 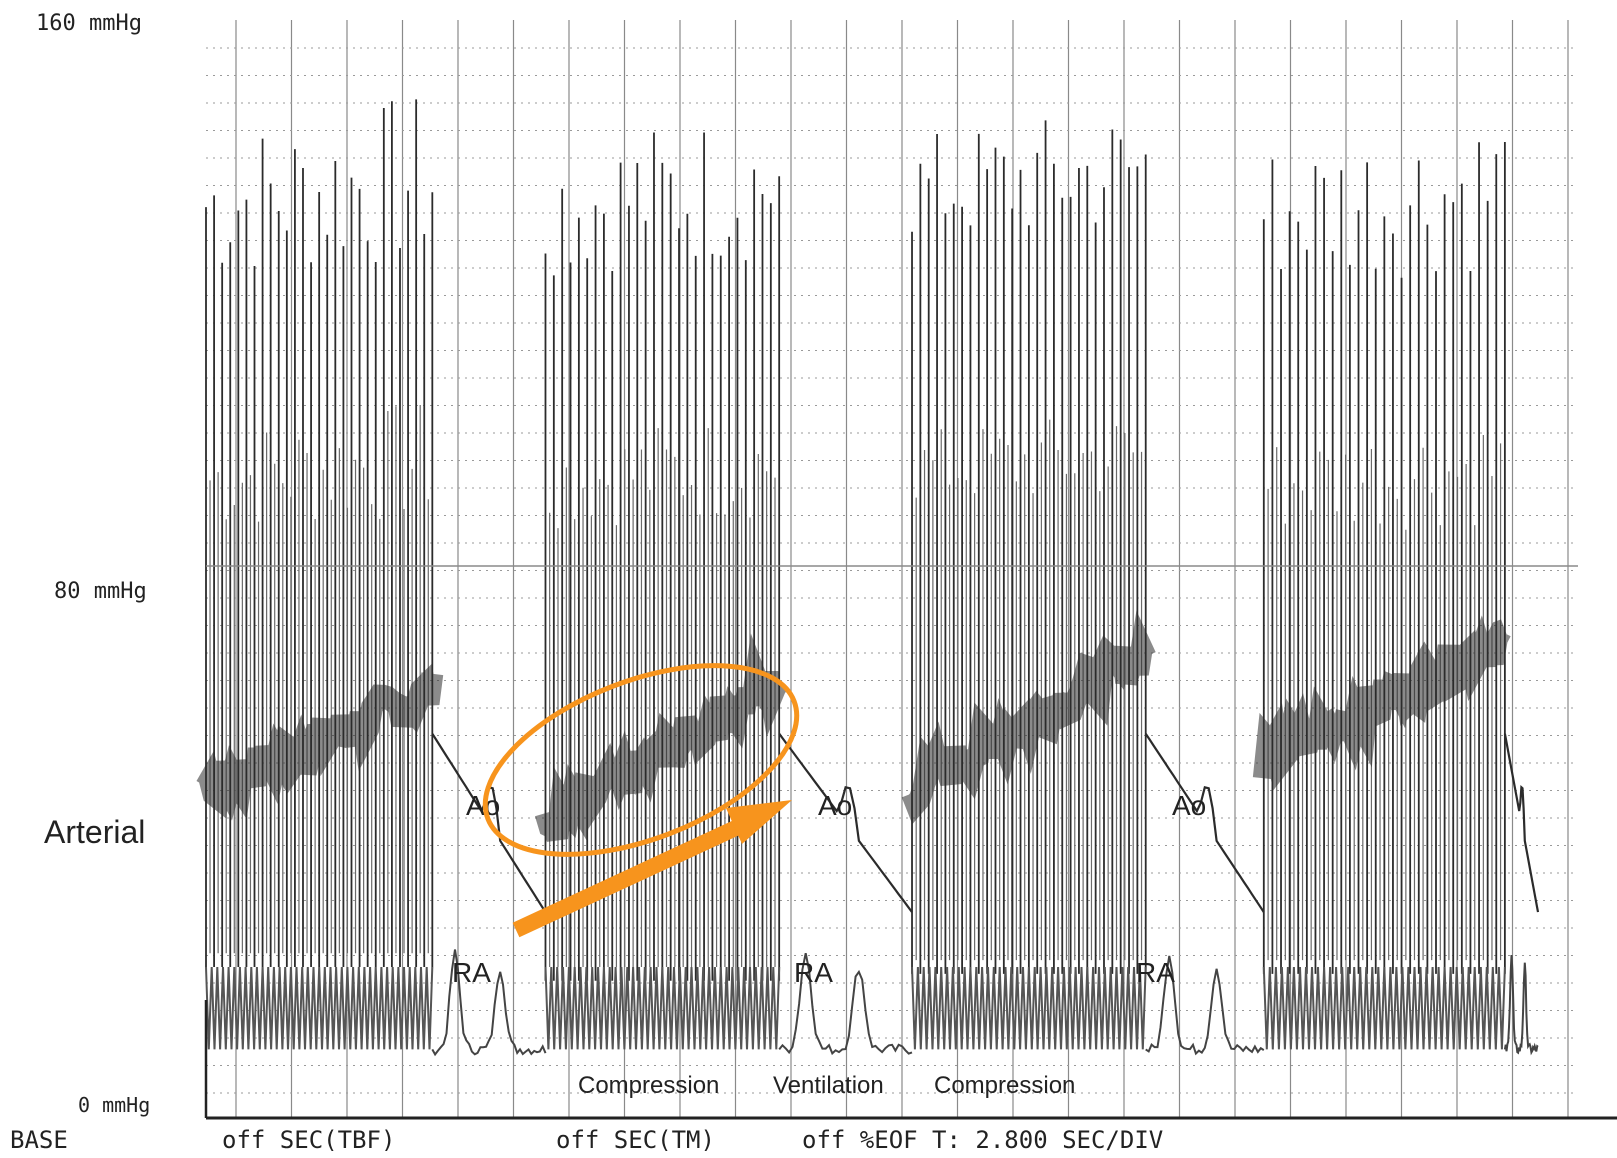 What do you see at coordinates (635, 1140) in the screenshot?
I see `footer-field-tm: off SEC(TM)` at bounding box center [635, 1140].